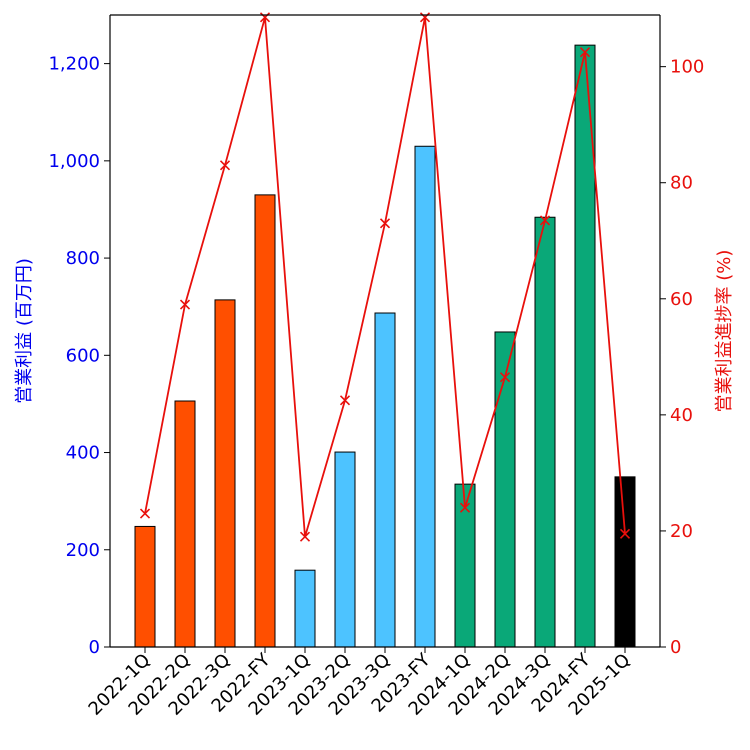  What do you see at coordinates (345, 549) in the screenshot?
I see `bar-2023-2Q` at bounding box center [345, 549].